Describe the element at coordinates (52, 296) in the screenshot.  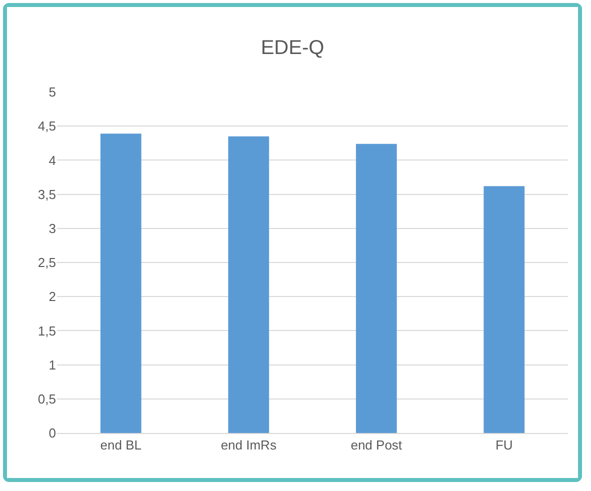
I see `y-tick-label: 2` at that location.